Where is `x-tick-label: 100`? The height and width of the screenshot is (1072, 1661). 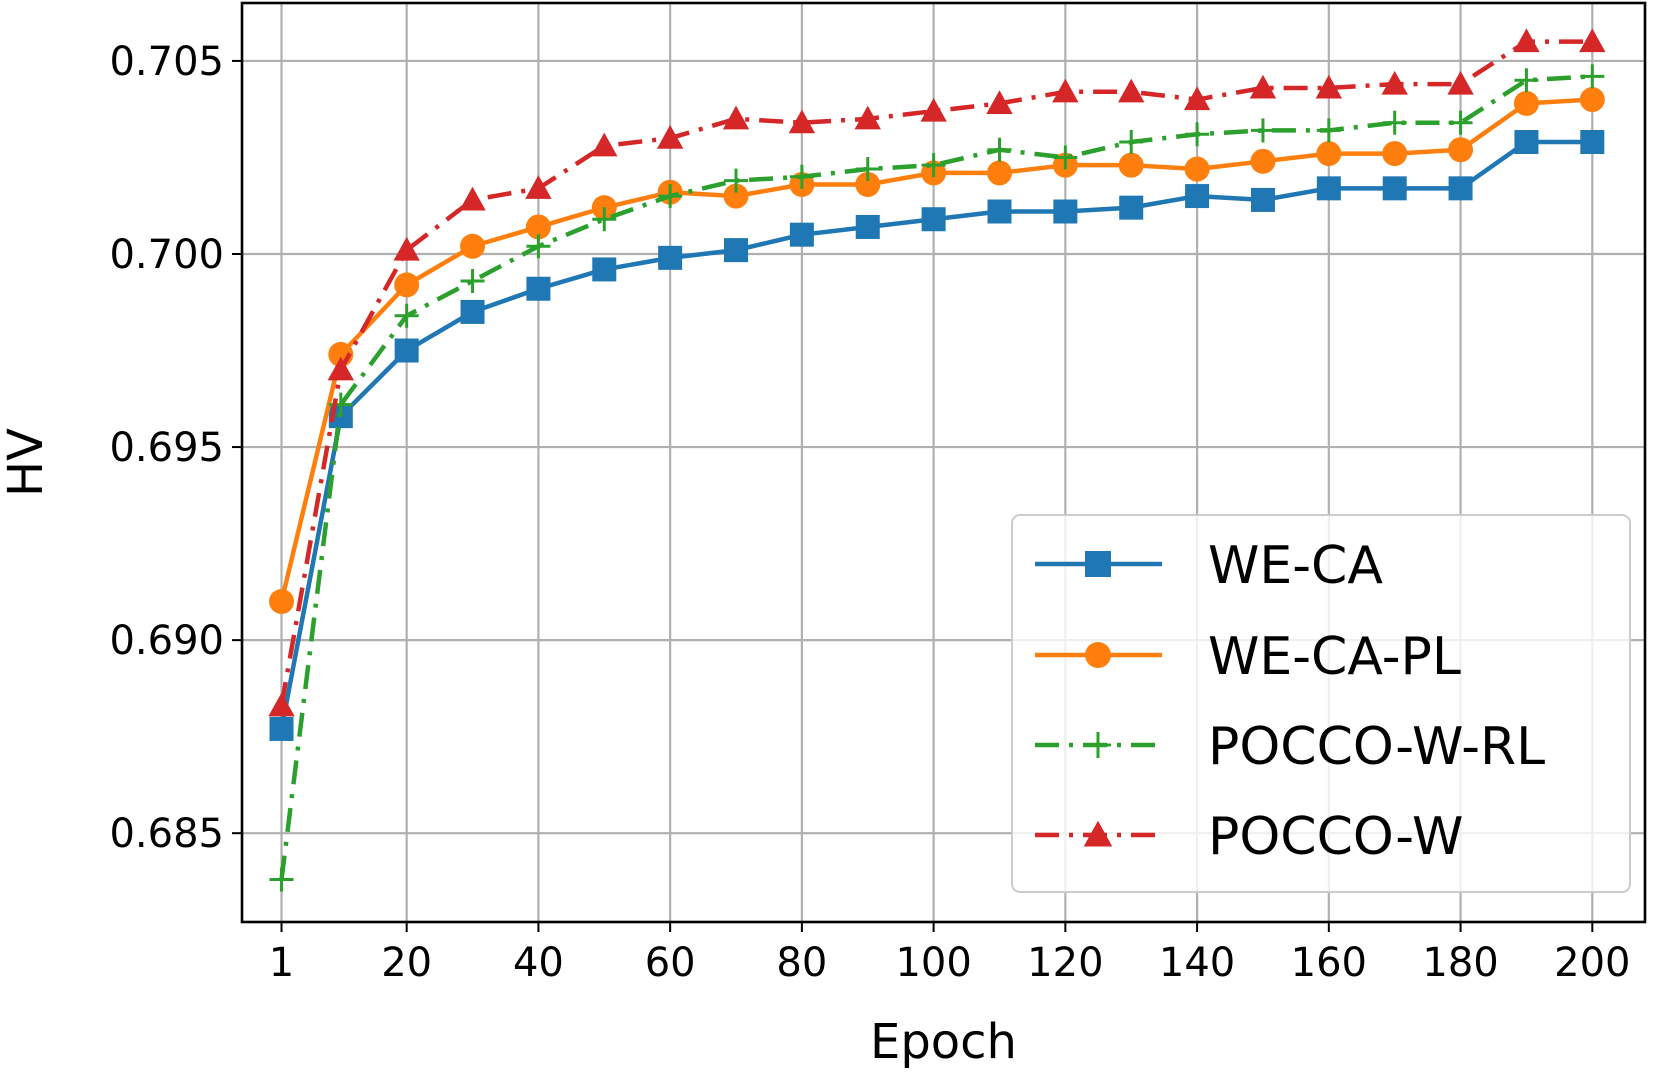 x-tick-label: 100 is located at coordinates (933, 963).